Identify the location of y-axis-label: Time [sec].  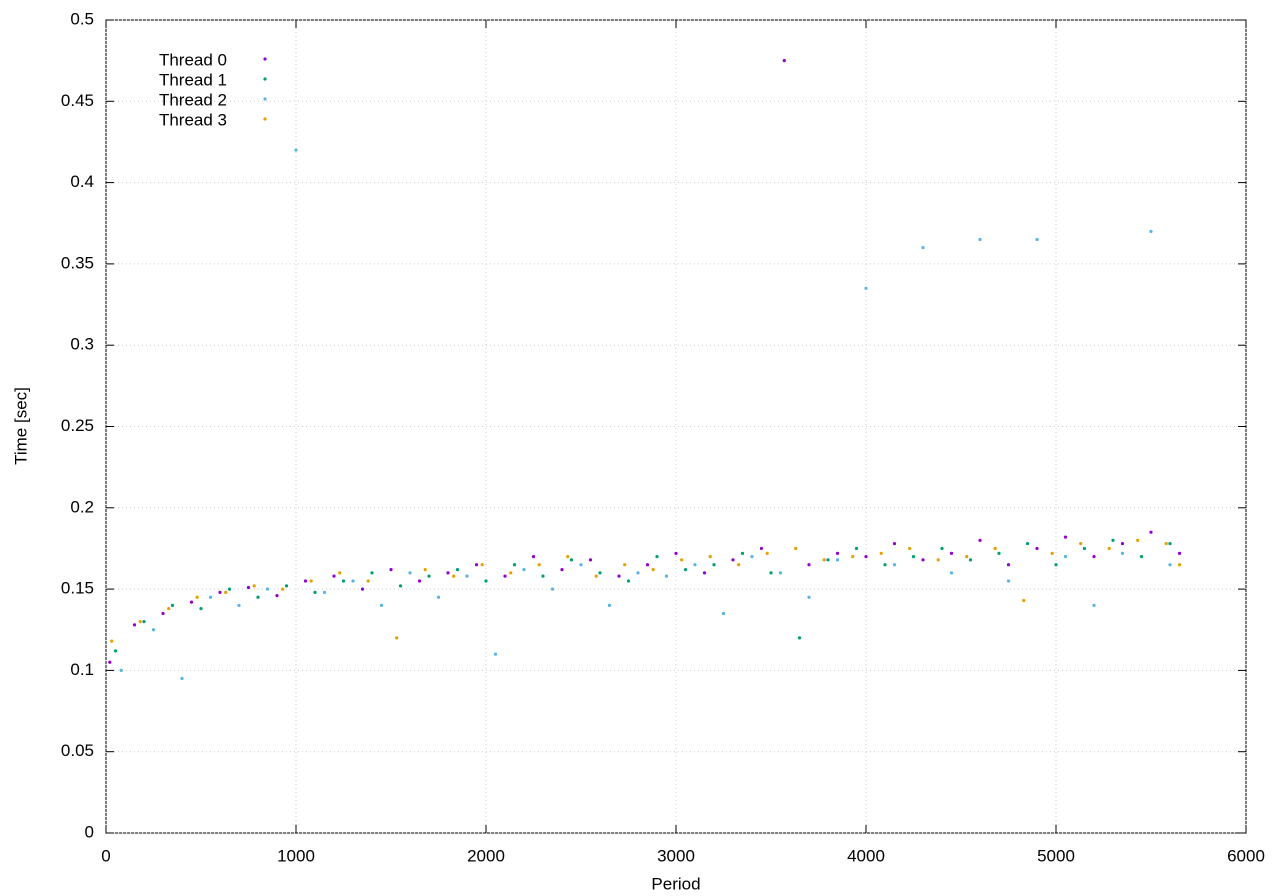
(20, 426).